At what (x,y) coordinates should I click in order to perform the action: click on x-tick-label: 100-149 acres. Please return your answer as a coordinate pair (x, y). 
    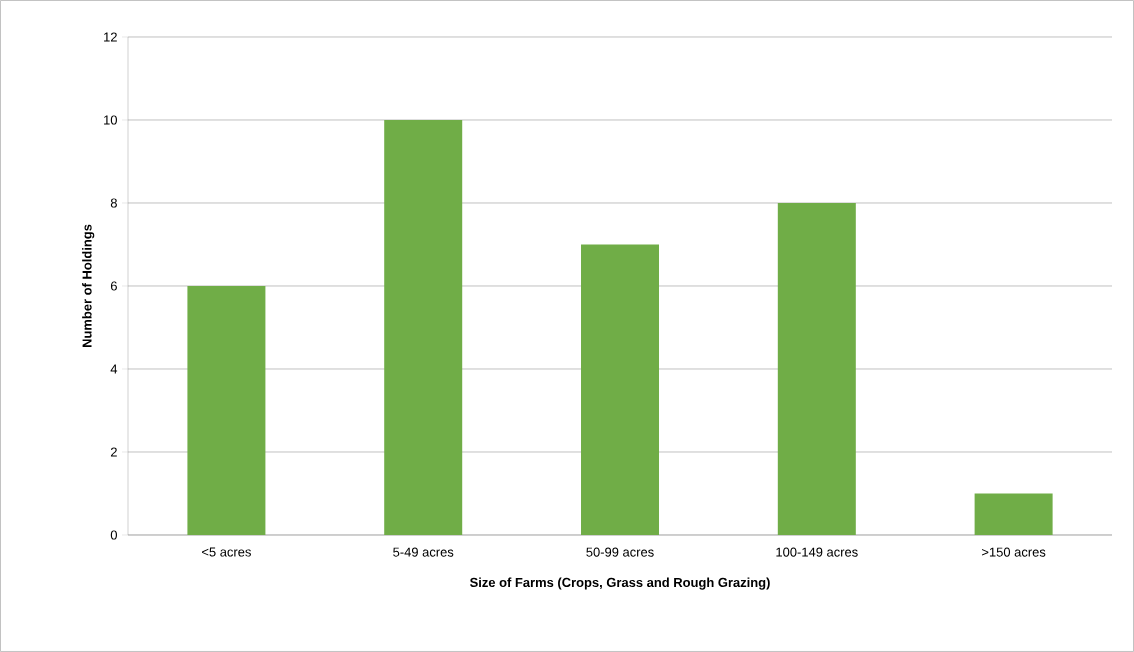
    Looking at the image, I should click on (817, 552).